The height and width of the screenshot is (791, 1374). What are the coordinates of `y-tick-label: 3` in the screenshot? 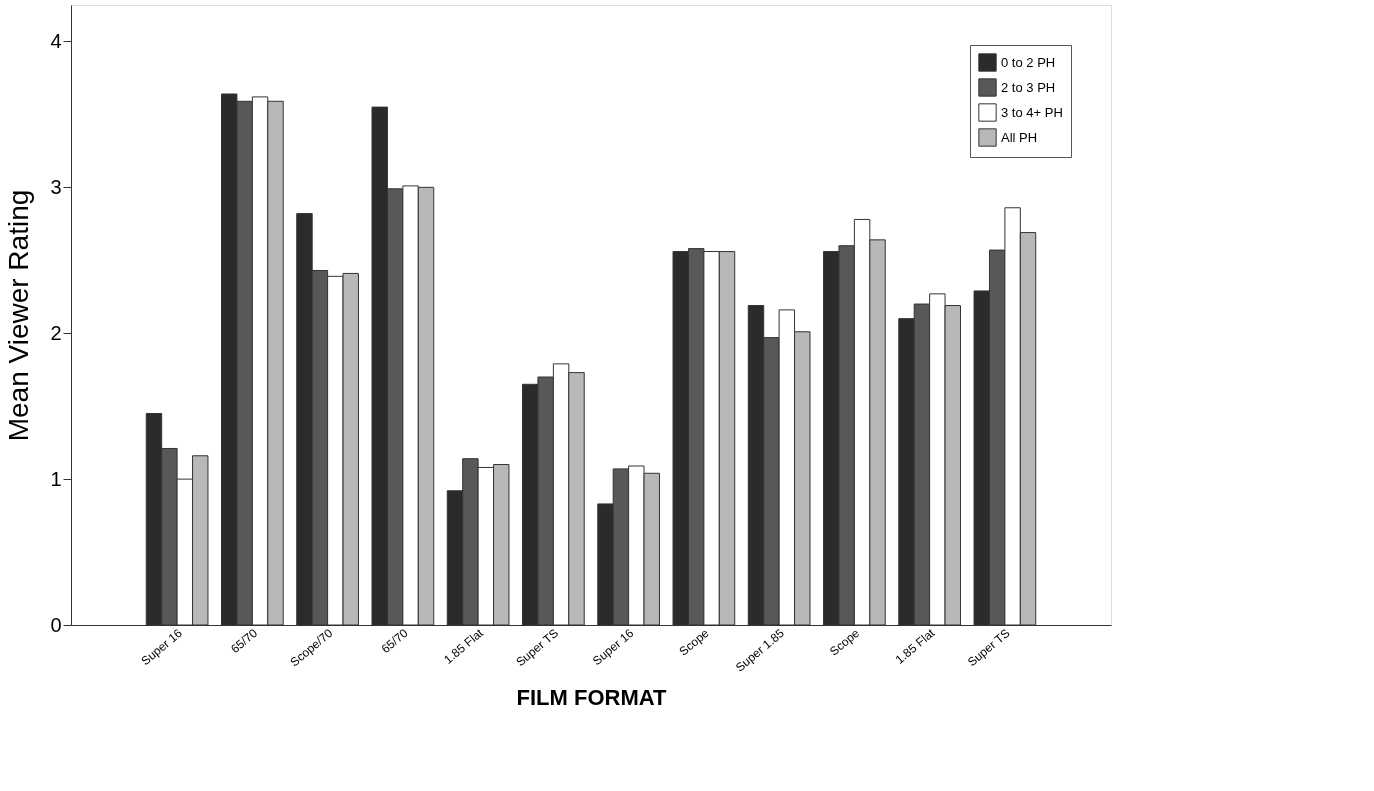 It's located at (56, 186).